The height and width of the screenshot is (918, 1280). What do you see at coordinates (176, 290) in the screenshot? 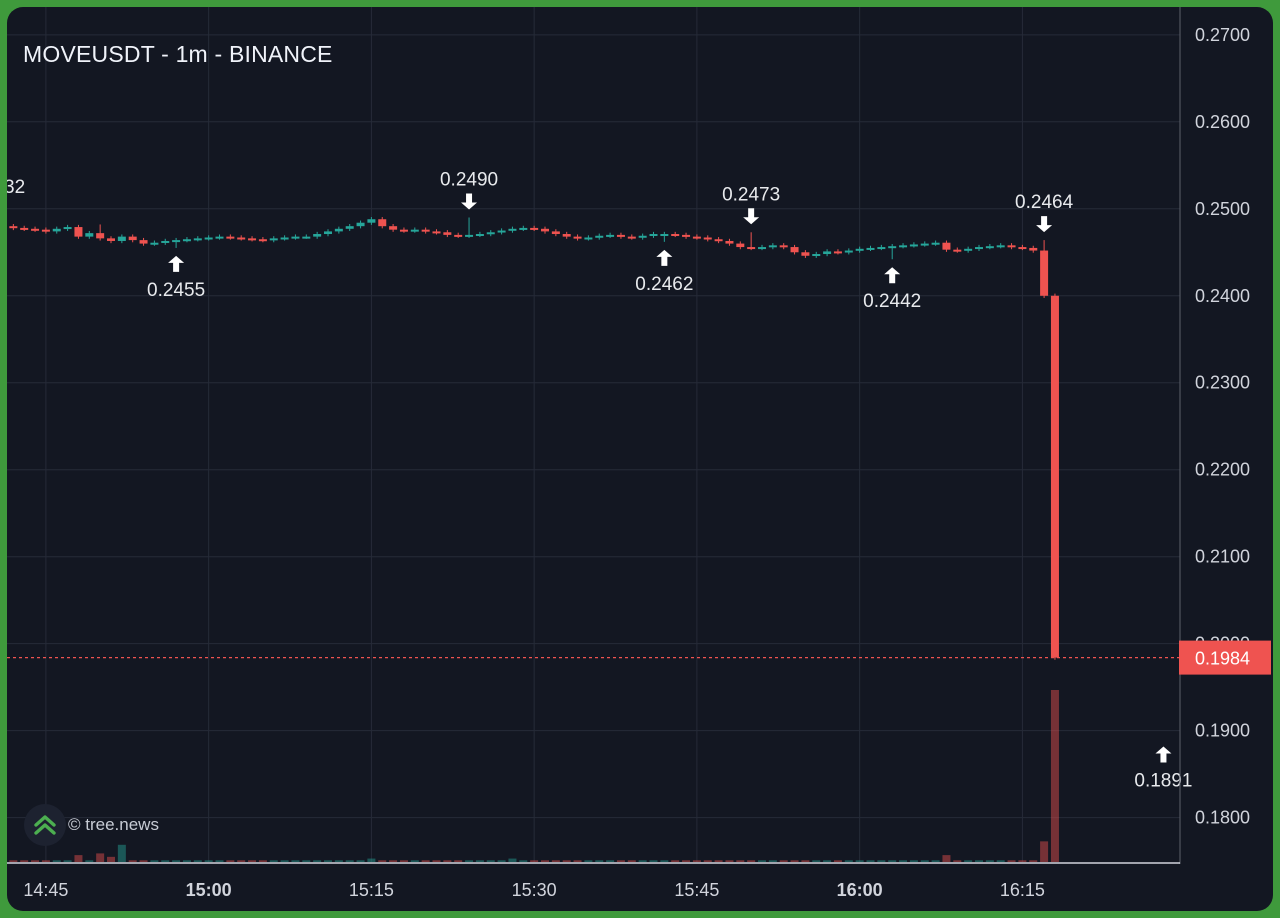
I see `extreme-label: 0.2455` at bounding box center [176, 290].